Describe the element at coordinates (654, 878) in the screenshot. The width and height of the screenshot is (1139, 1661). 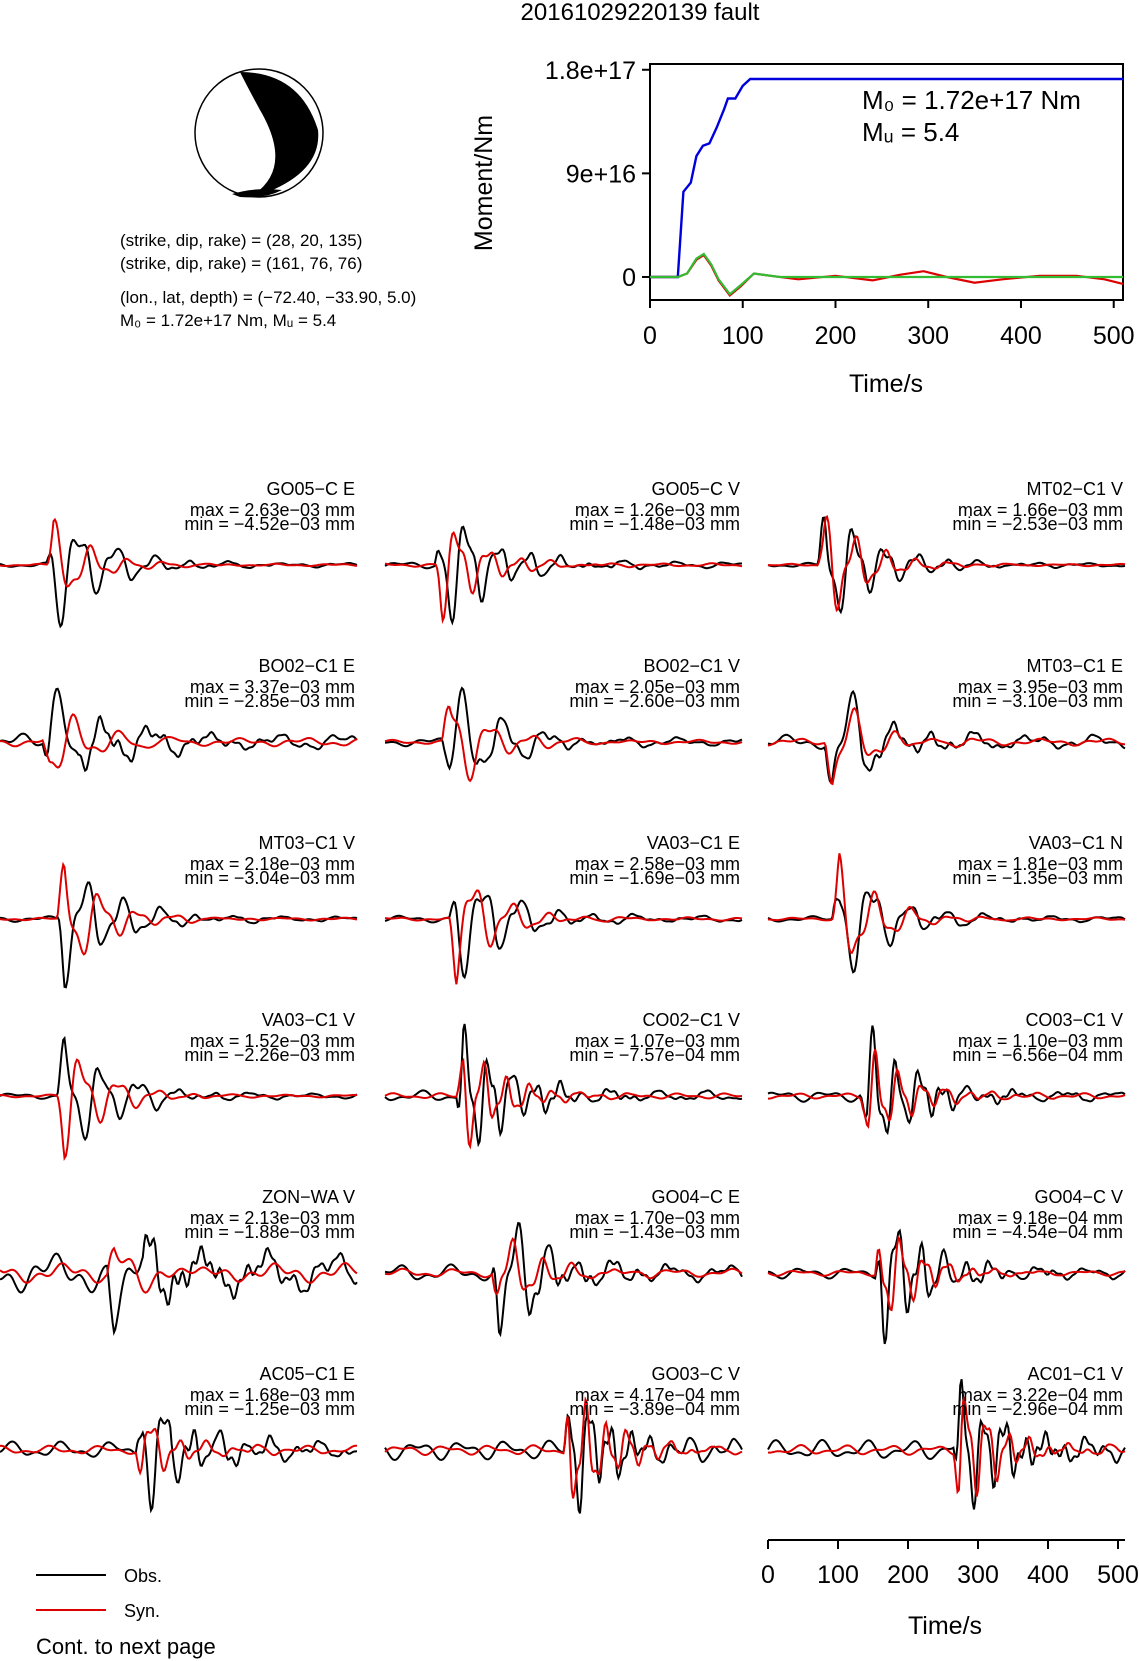
I see `amplitude-min: min = −1.69e−03 mm` at that location.